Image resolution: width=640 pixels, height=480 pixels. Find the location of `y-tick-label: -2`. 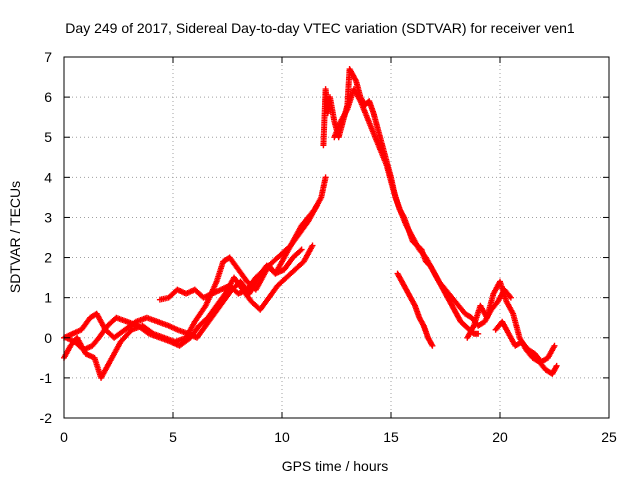

y-tick-label: -2 is located at coordinates (46, 418).